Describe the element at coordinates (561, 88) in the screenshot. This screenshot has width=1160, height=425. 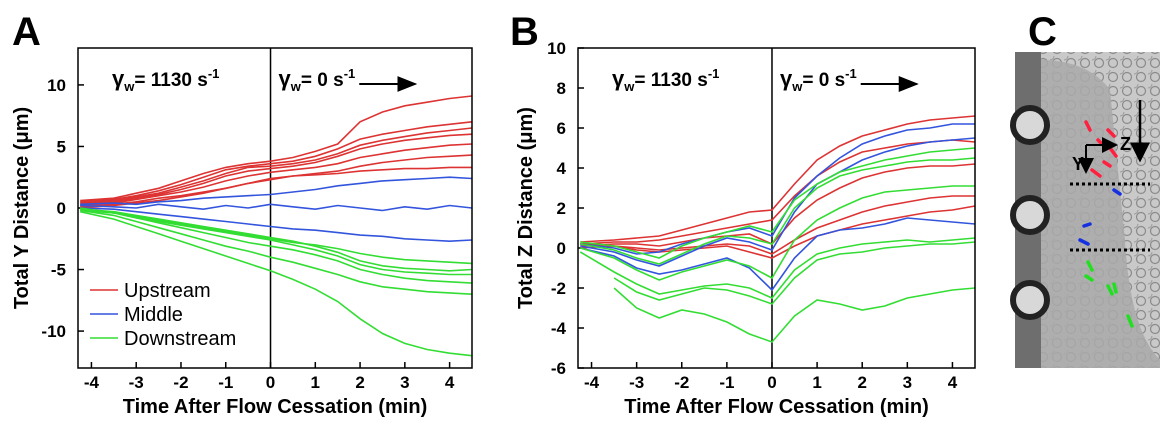
I see `y-tick-label: 8` at that location.